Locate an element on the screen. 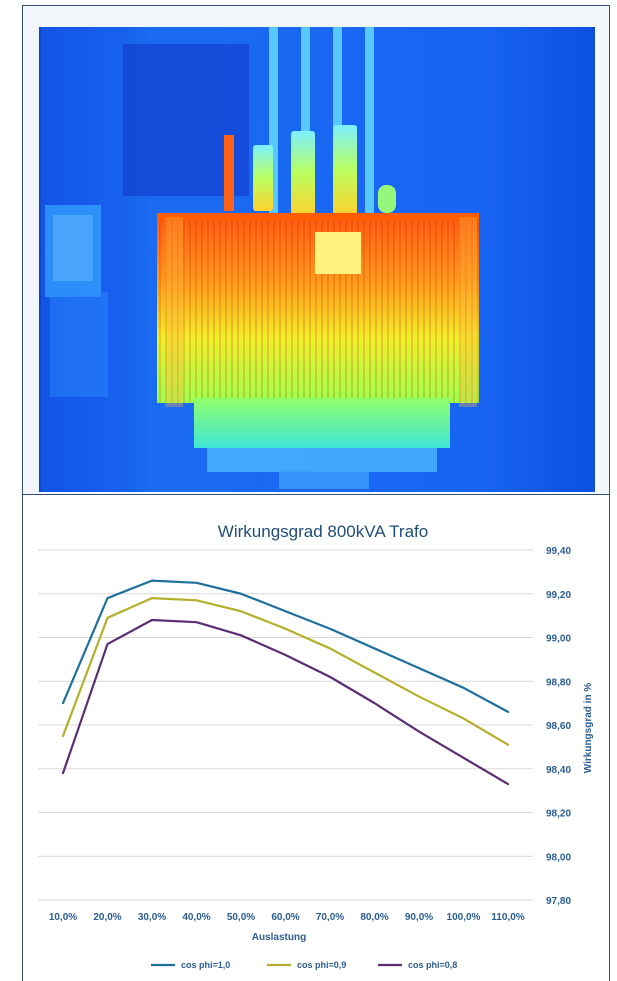 The height and width of the screenshot is (981, 617). x-tick-label: 110,0% is located at coordinates (507, 917).